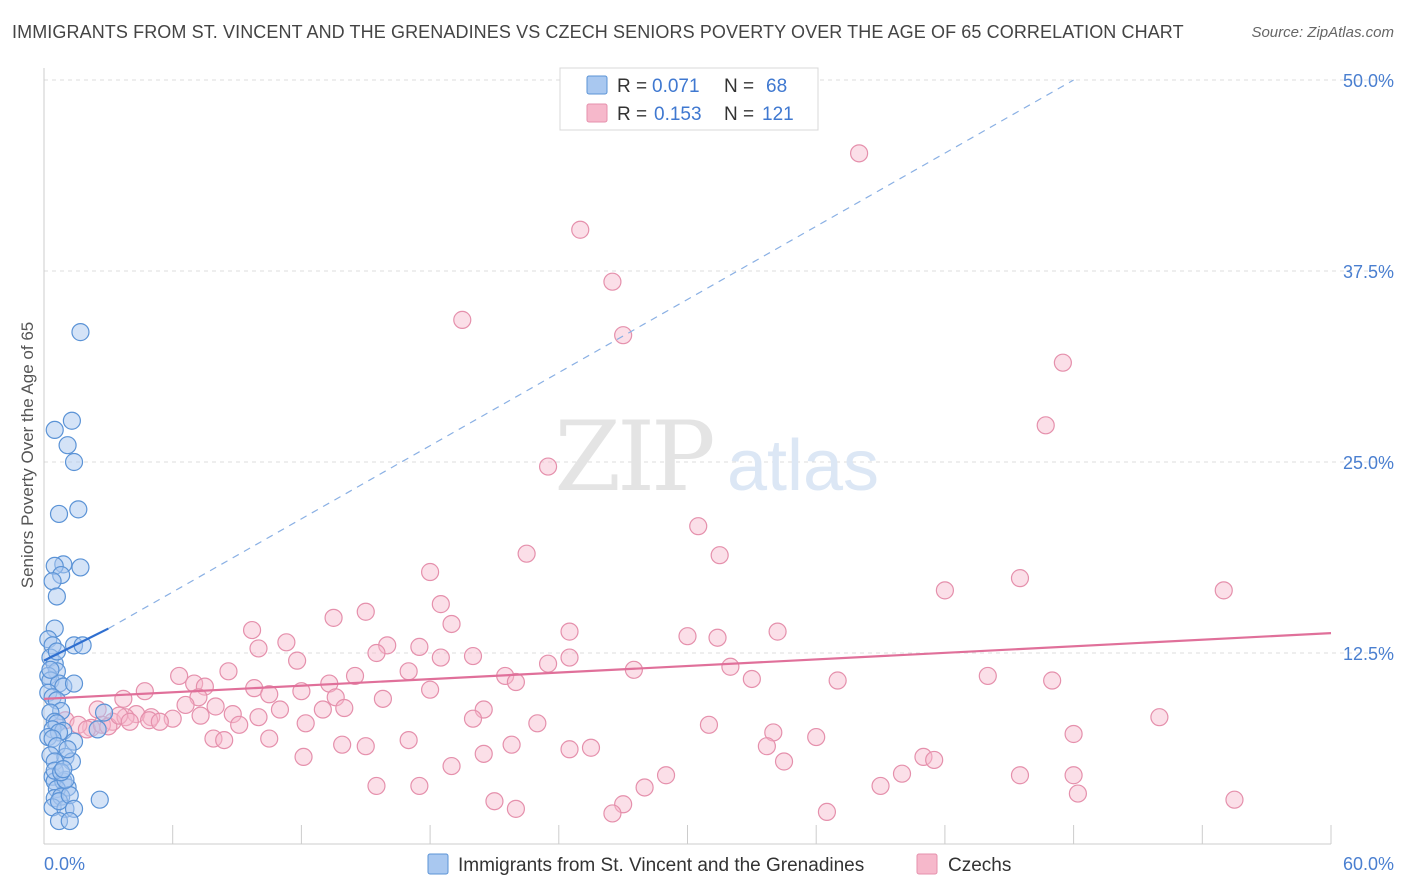 This screenshot has height=892, width=1406. Describe the element at coordinates (597, 113) in the screenshot. I see `stats-legend-swatch-pink` at that location.